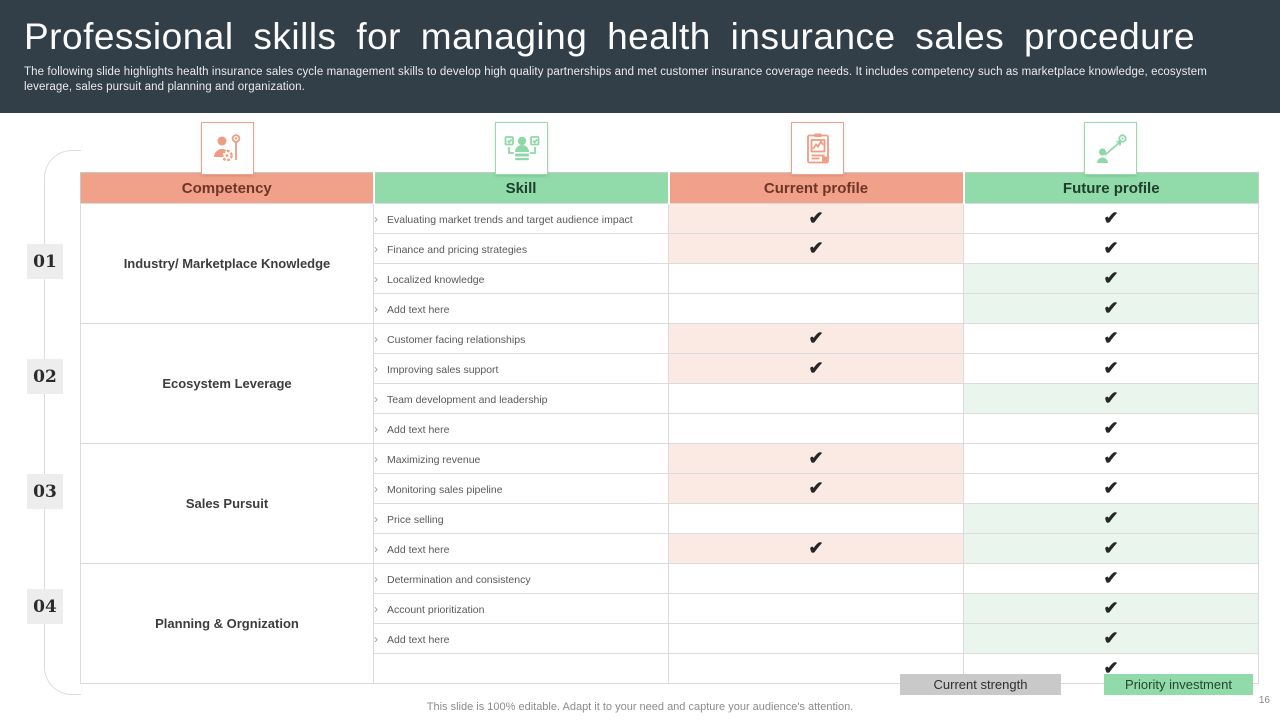 The width and height of the screenshot is (1280, 720). I want to click on skill-cell, so click(521, 668).